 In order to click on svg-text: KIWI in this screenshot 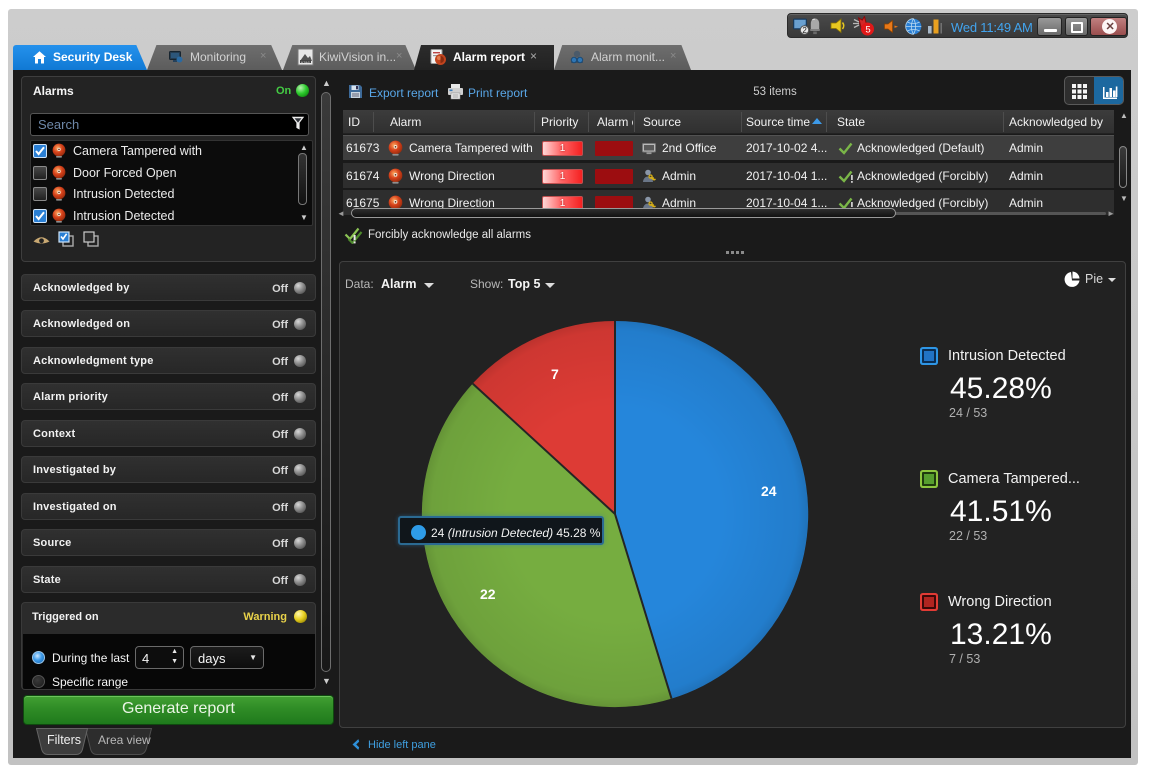, I will do `click(305, 62)`.